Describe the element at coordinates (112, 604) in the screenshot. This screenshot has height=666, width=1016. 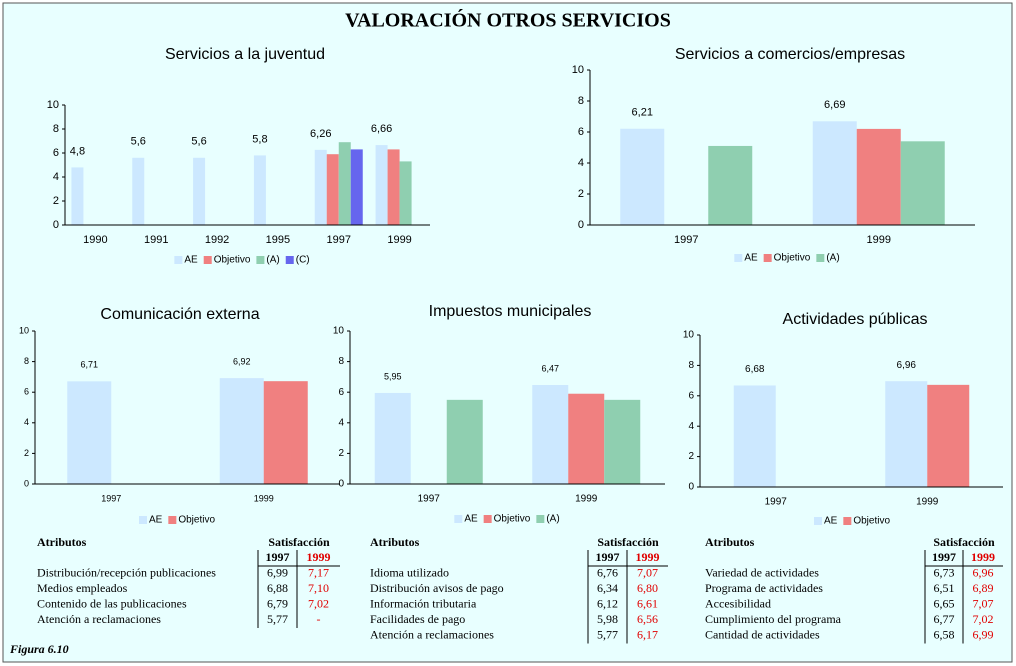
I see `row-label: Contenido de las publicaciones` at that location.